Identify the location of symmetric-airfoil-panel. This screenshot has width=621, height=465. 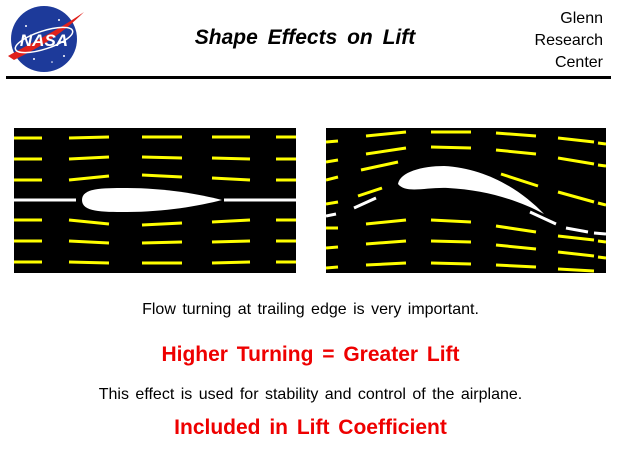
(155, 200).